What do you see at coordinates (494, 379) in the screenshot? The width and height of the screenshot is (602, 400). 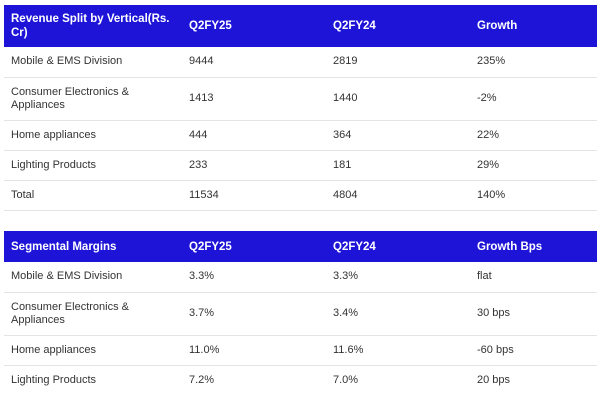 I see `cell-growth-bps: 20 bps` at bounding box center [494, 379].